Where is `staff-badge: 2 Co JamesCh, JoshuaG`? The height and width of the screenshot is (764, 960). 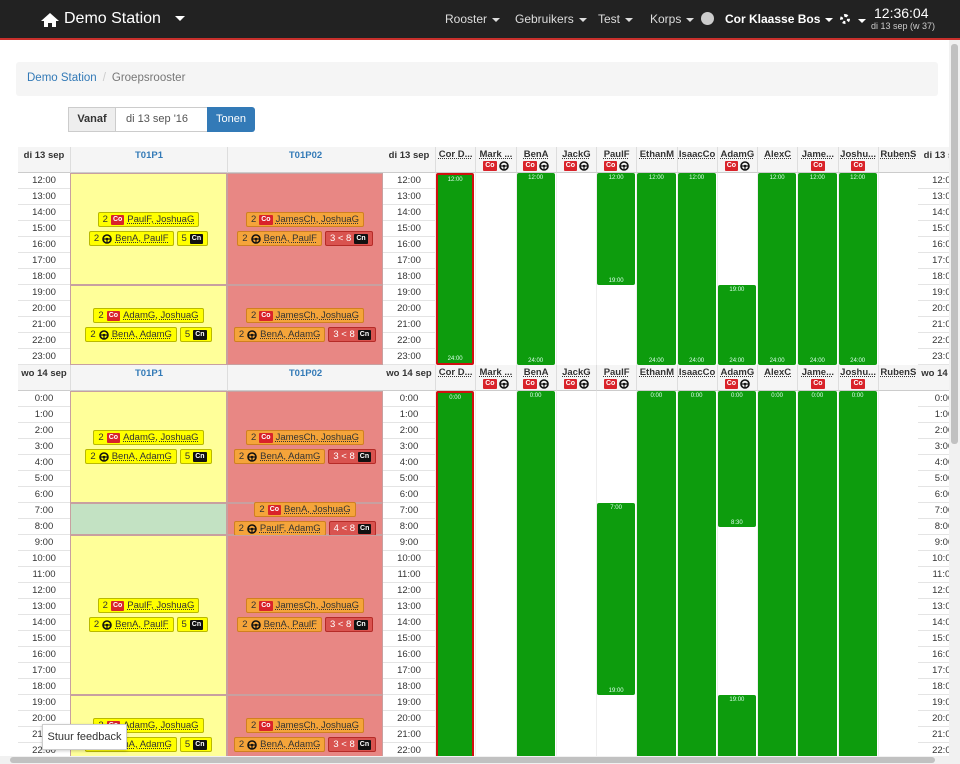 staff-badge: 2 Co JamesCh, JoshuaG is located at coordinates (305, 315).